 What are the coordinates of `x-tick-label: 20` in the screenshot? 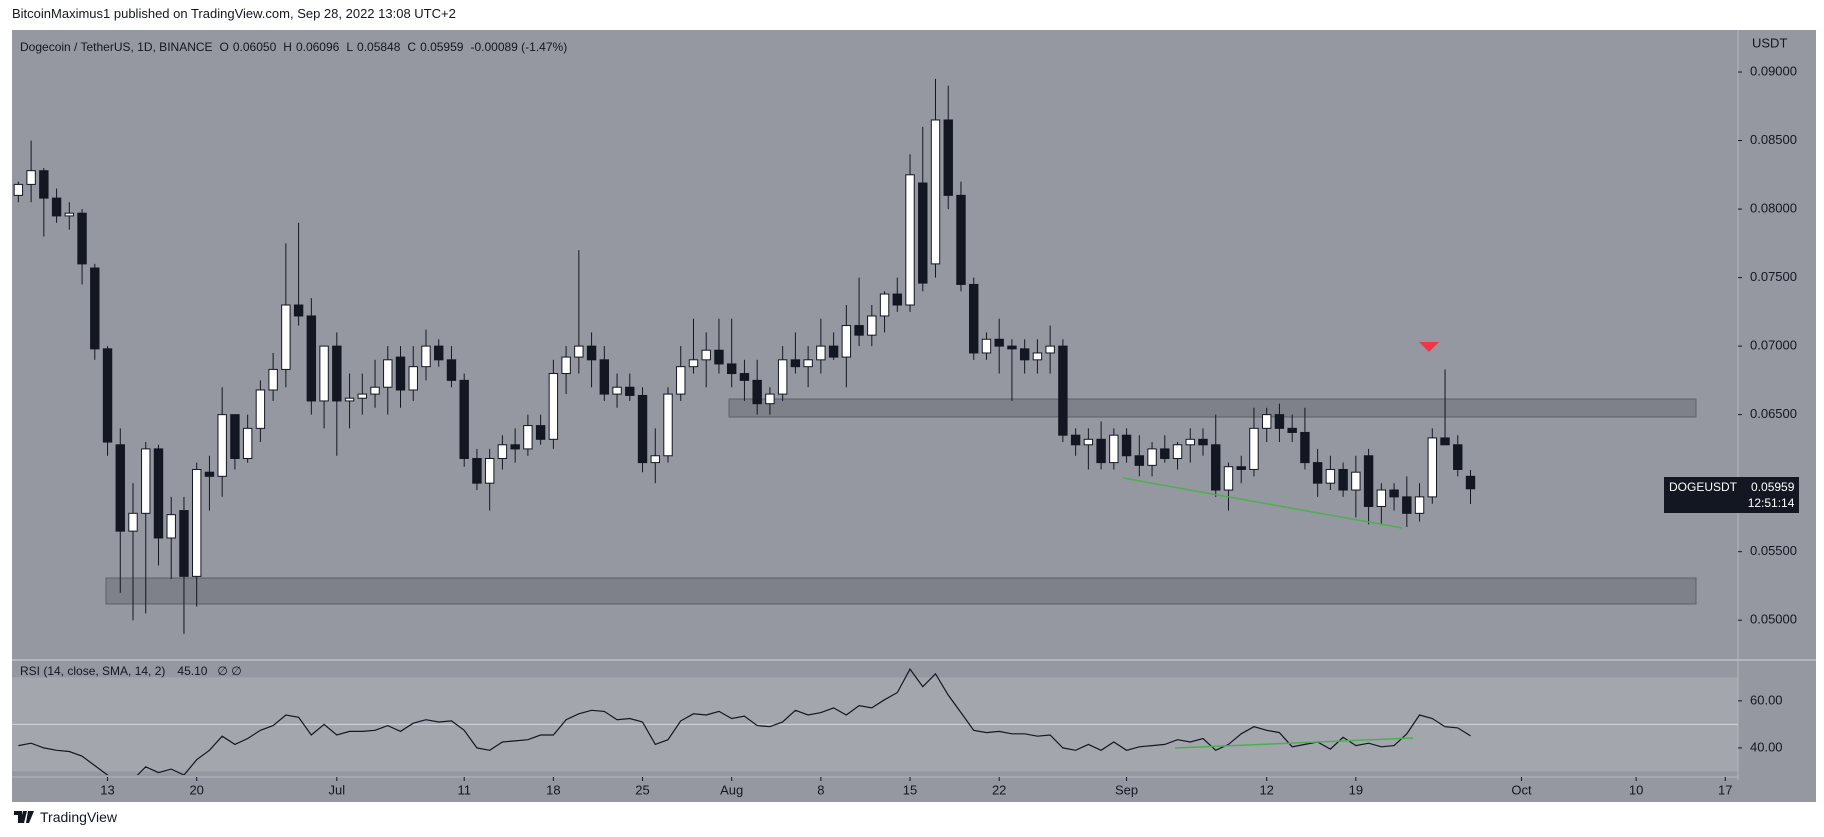 It's located at (196, 789).